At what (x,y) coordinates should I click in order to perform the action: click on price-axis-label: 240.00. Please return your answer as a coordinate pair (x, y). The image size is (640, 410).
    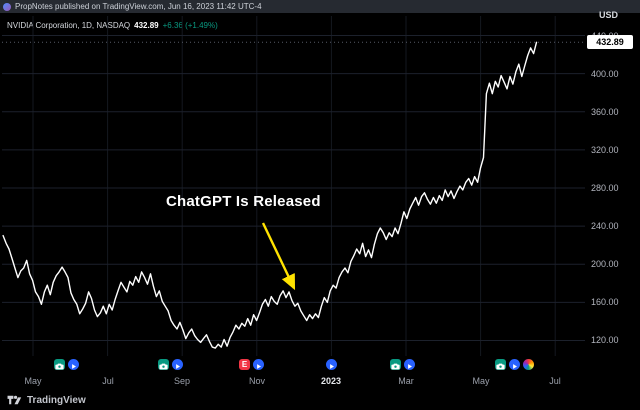
    Looking at the image, I should click on (605, 226).